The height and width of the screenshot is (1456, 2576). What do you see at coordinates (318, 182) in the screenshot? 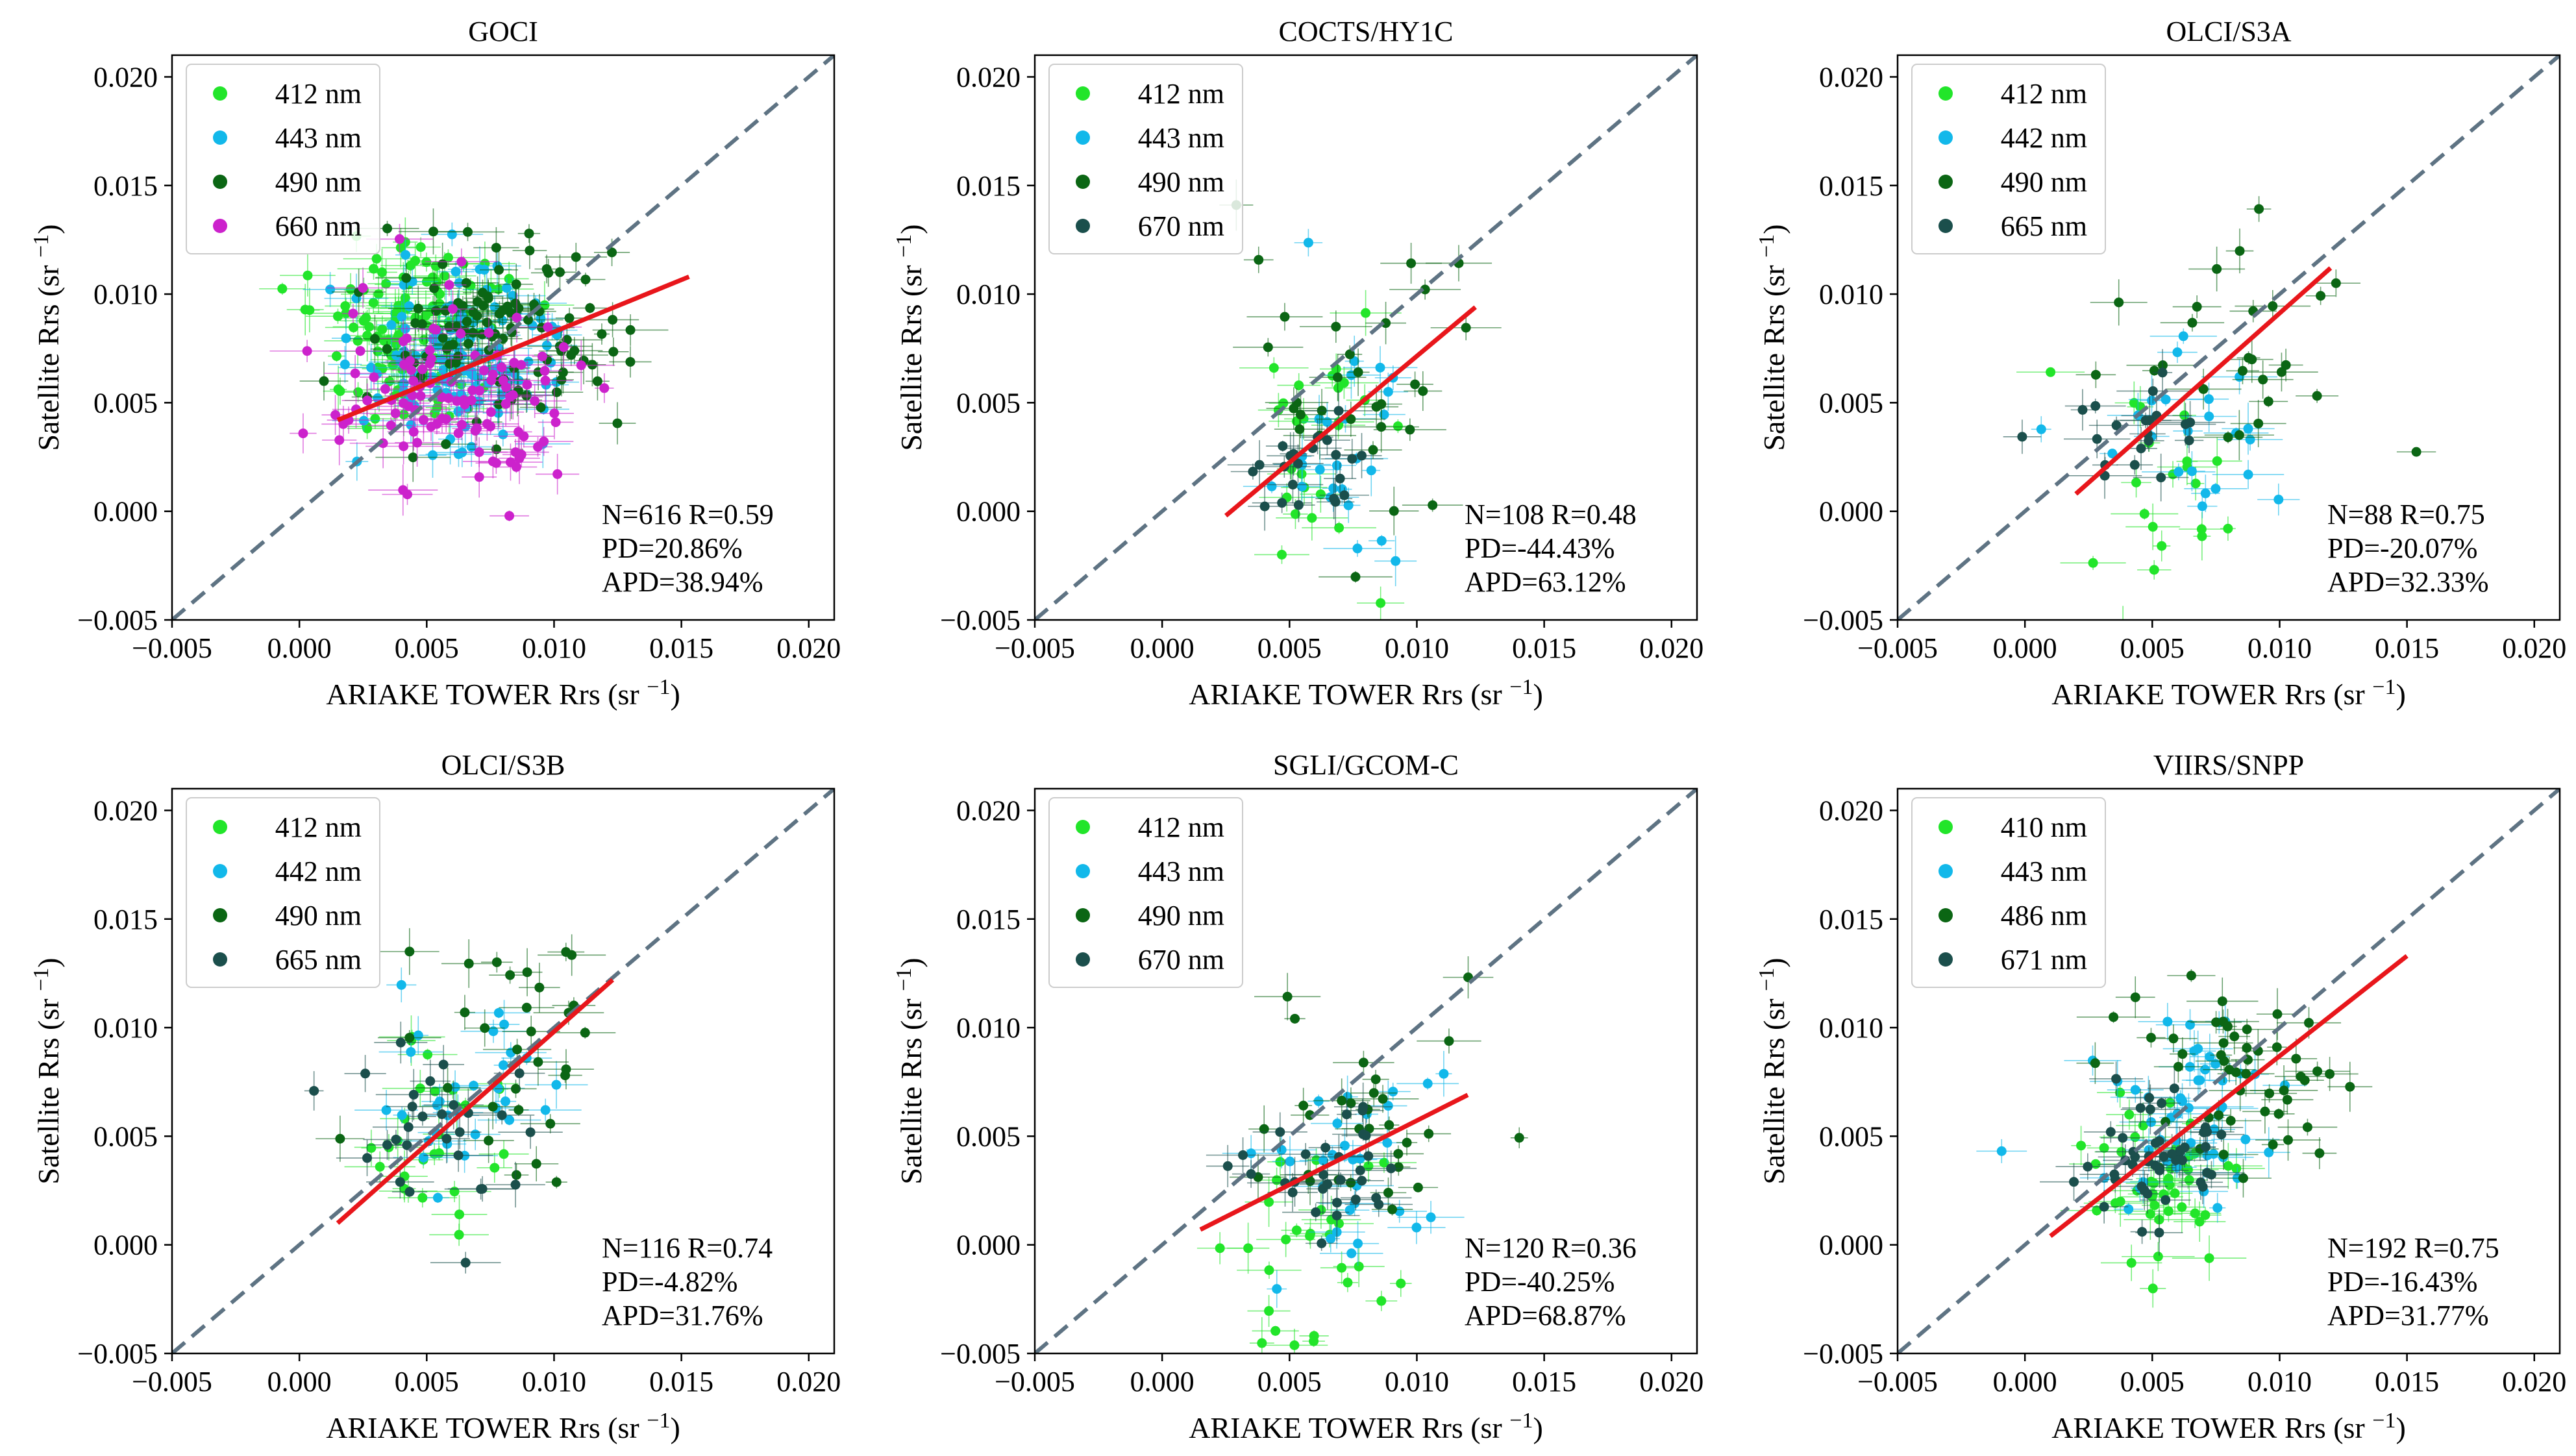
I see `legend-label: 490 nm` at bounding box center [318, 182].